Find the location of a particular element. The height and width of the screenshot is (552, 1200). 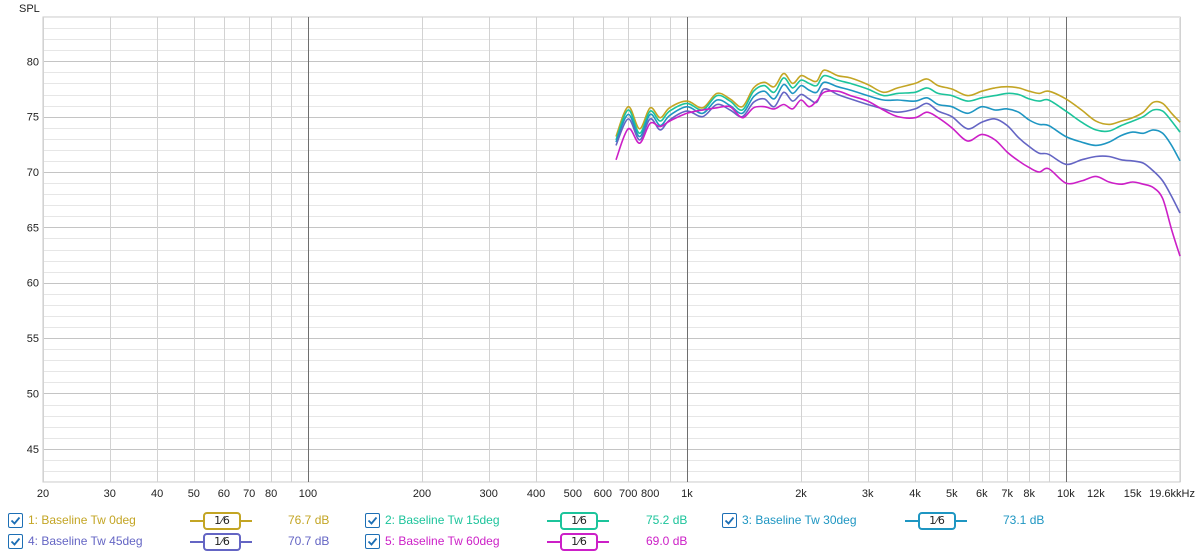

x-tick-label: 200 is located at coordinates (422, 494).